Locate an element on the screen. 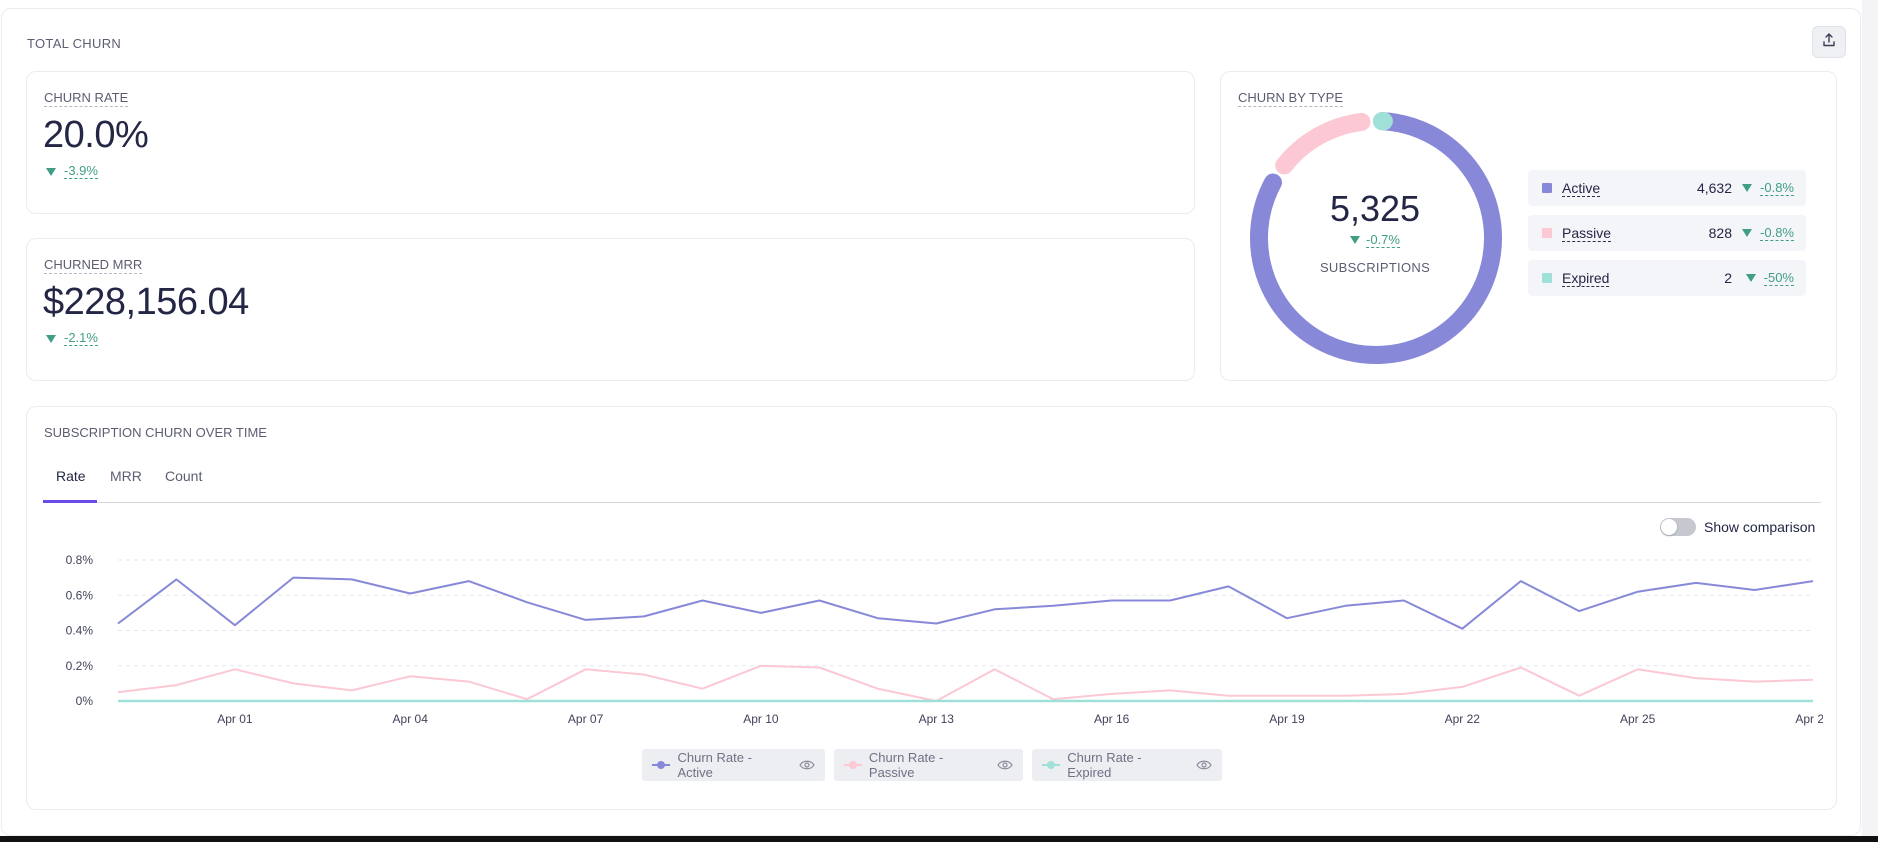 This screenshot has width=1878, height=842. type-count-passive: 828 is located at coordinates (1720, 233).